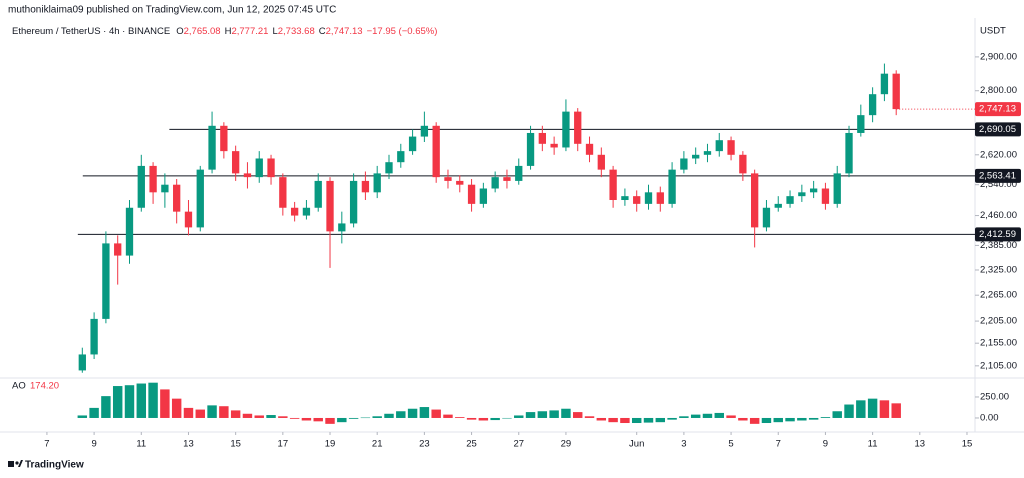 The height and width of the screenshot is (478, 1024). What do you see at coordinates (377, 444) in the screenshot?
I see `x-tick-label: 21` at bounding box center [377, 444].